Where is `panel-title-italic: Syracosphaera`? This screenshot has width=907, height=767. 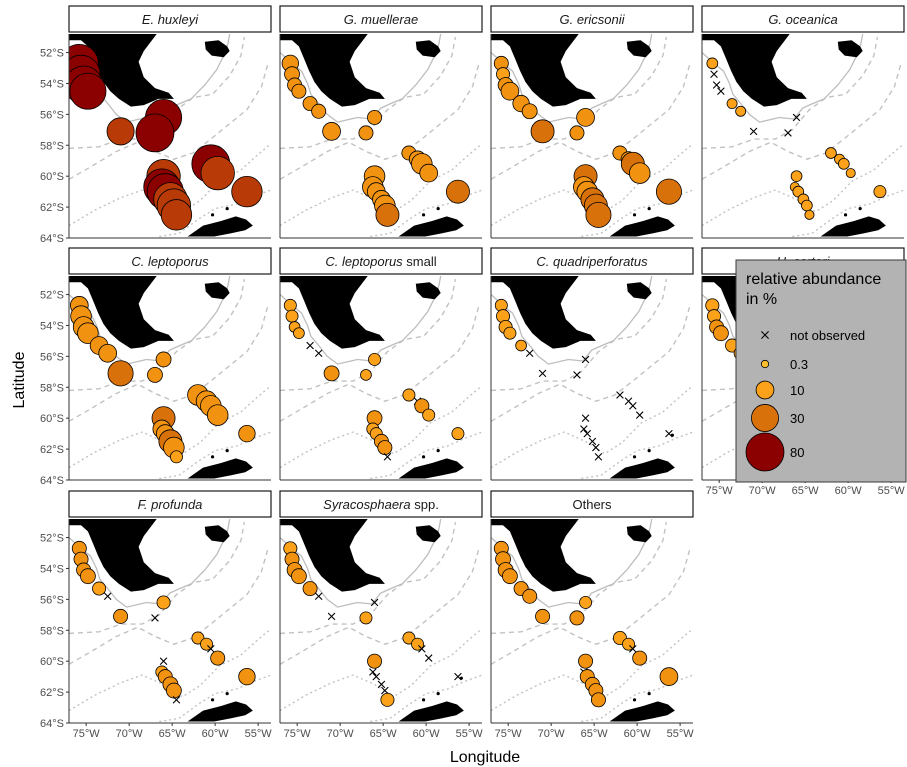
panel-title-italic: Syracosphaera is located at coordinates (366, 504).